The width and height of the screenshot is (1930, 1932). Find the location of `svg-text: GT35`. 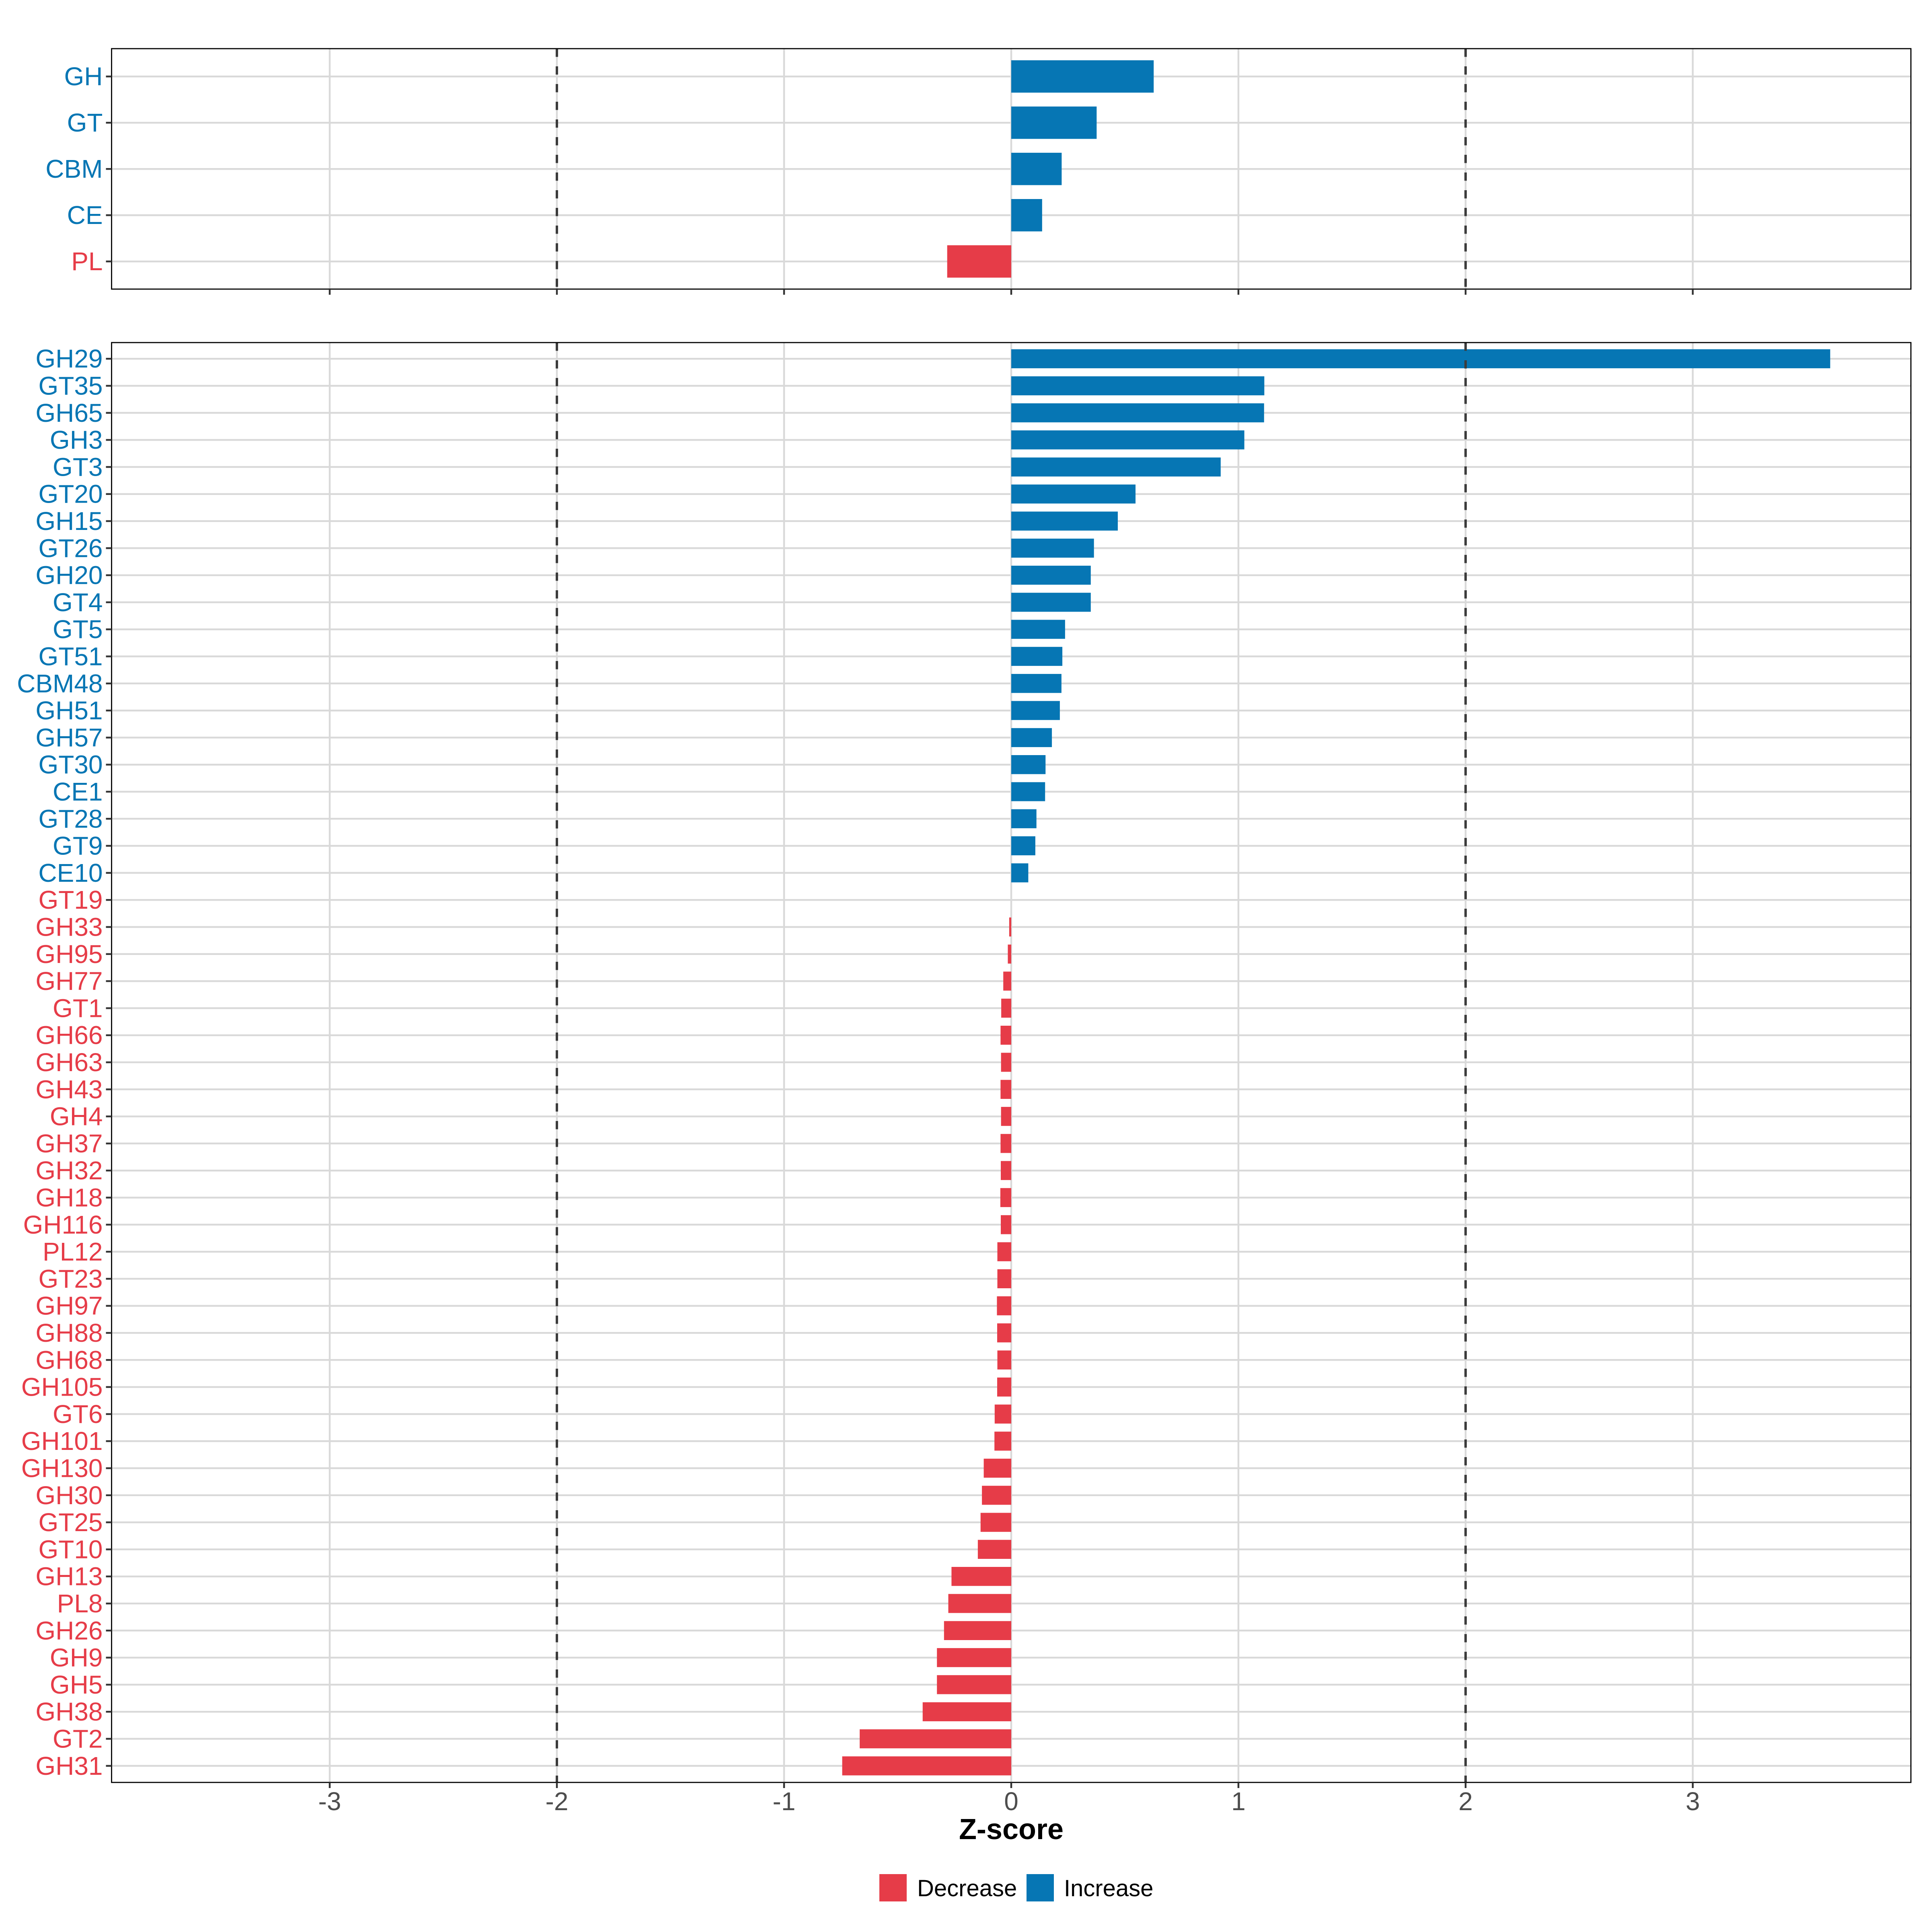

svg-text: GT35 is located at coordinates (70, 386).